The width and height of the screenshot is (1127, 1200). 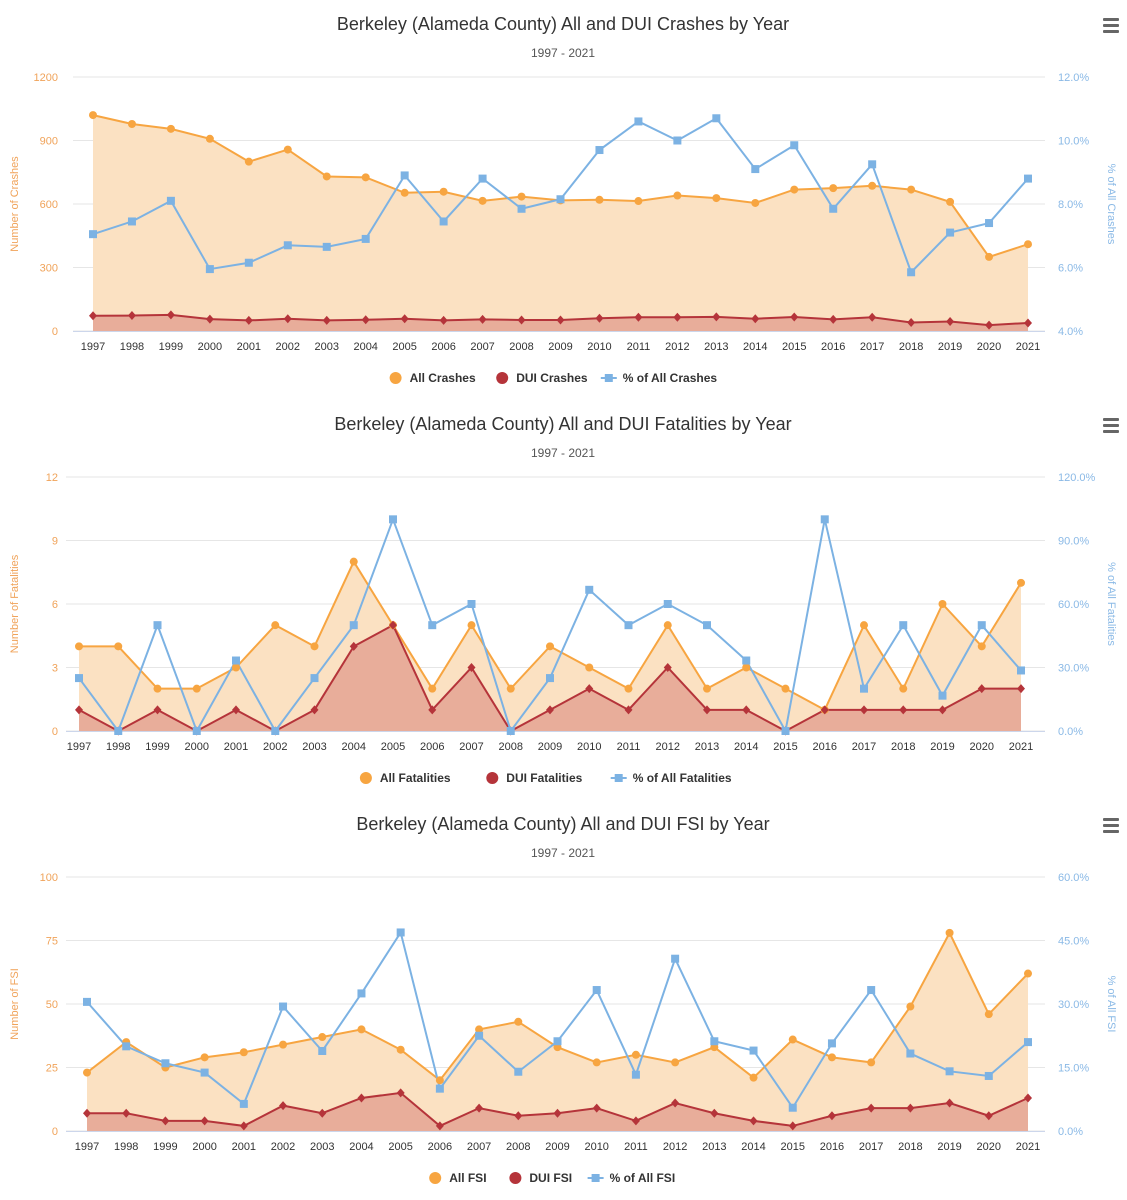 I want to click on x-tick-label: 1999, so click(x=157, y=747).